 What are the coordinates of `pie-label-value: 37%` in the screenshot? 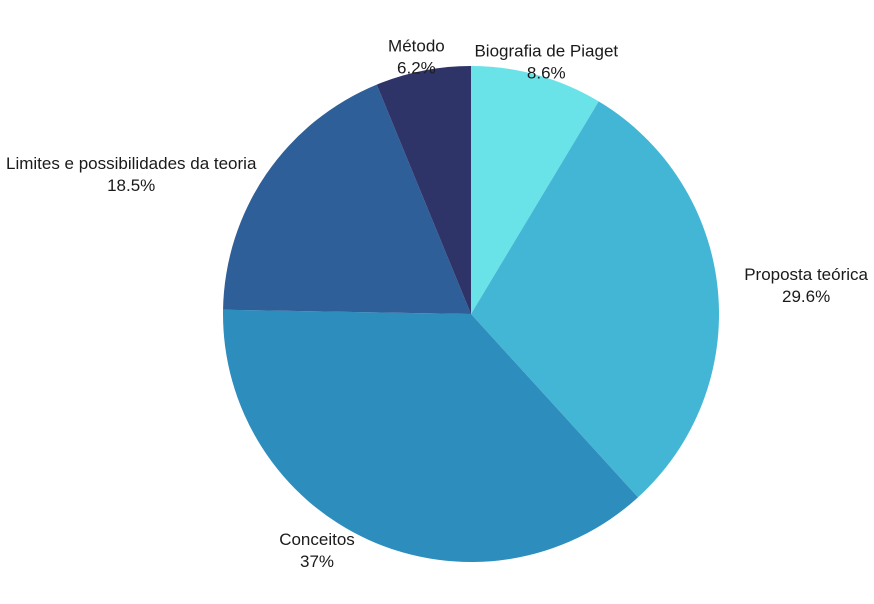 It's located at (317, 561).